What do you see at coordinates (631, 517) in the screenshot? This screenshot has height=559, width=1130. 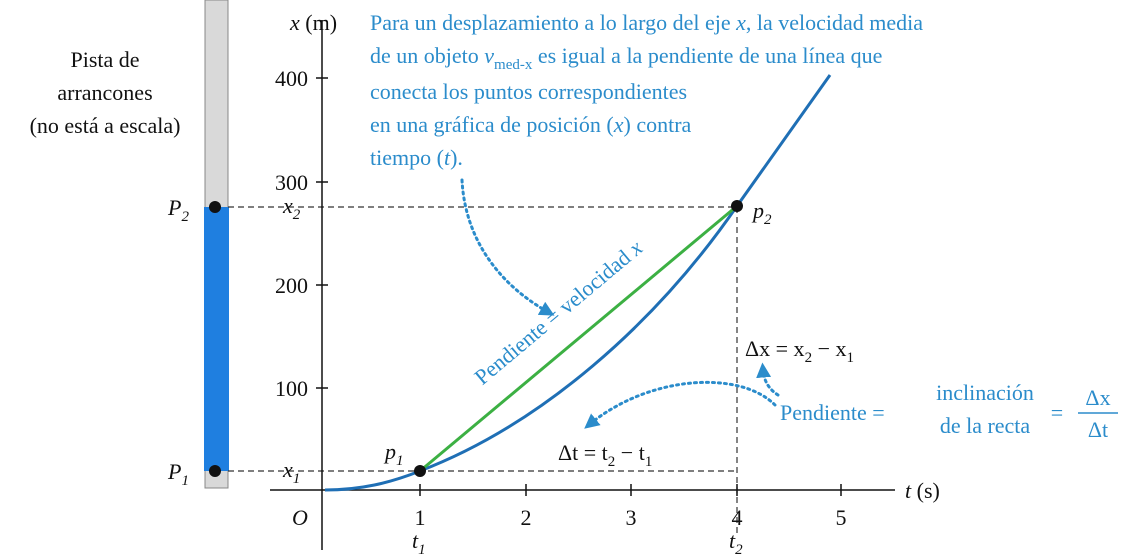 I see `x-tick-label: 3` at bounding box center [631, 517].